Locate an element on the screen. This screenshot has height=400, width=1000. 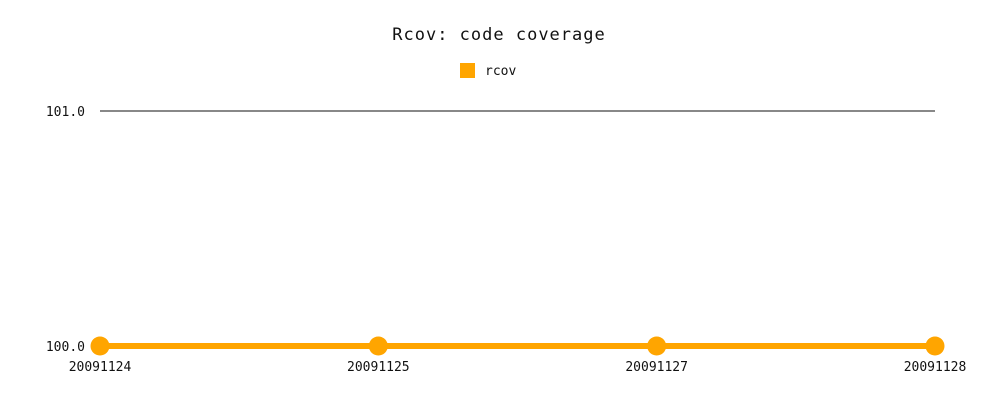
y-tick-label: 100.0 is located at coordinates (65, 347).